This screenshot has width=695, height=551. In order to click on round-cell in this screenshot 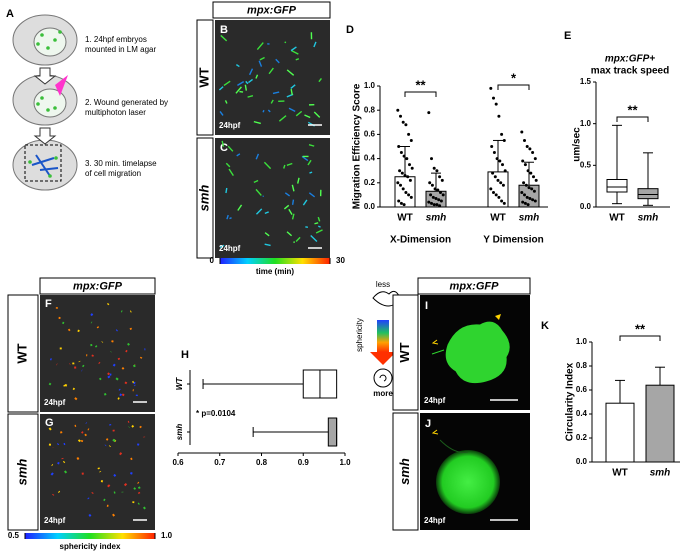, I will do `click(383, 378)`.